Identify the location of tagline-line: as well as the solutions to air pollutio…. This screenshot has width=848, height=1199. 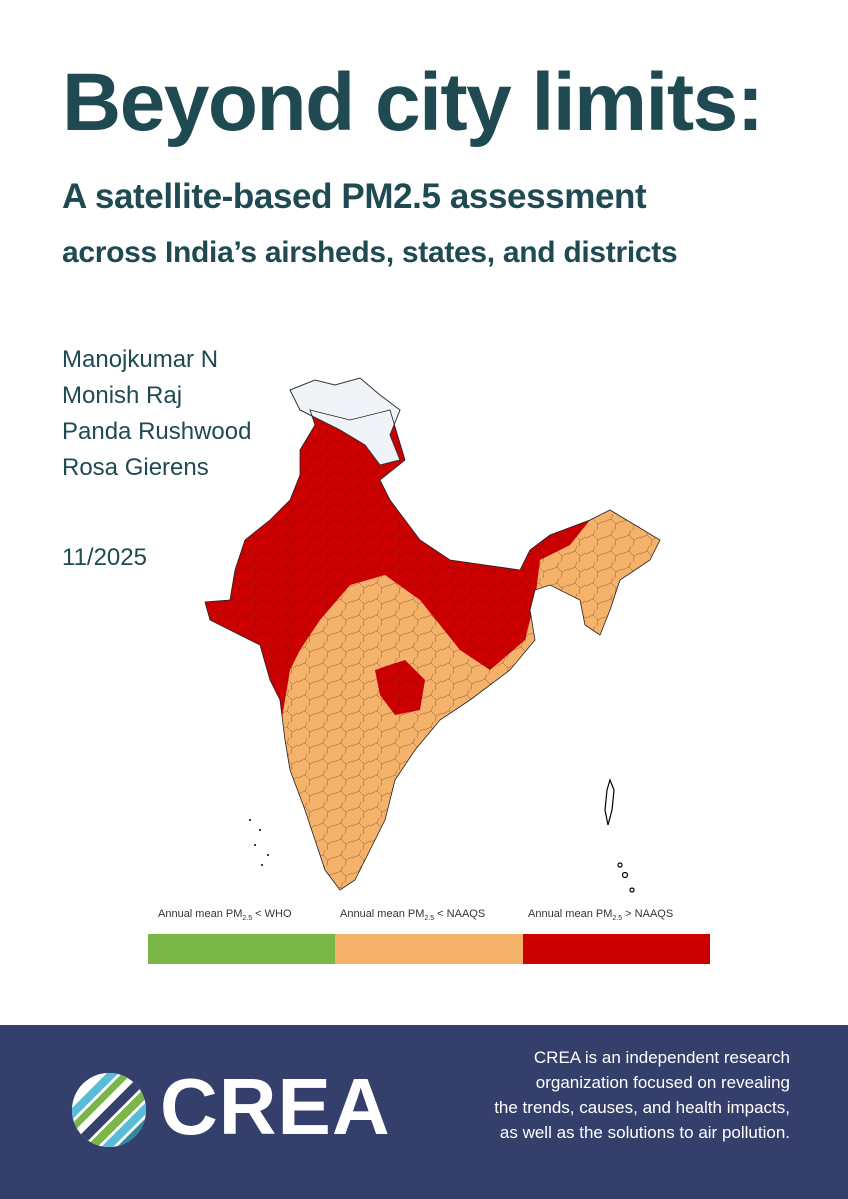
(644, 1132).